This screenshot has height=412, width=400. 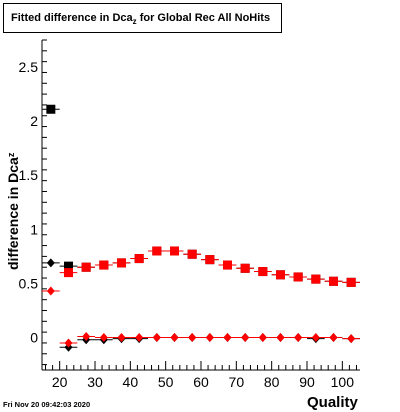 What do you see at coordinates (343, 382) in the screenshot?
I see `x-tick-label: 100` at bounding box center [343, 382].